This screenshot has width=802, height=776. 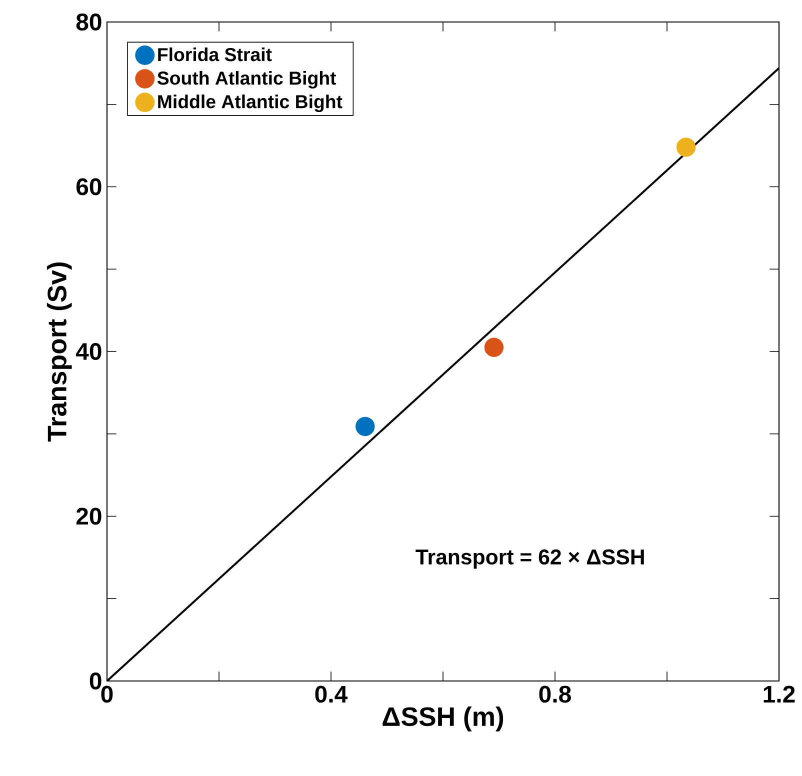 I want to click on x-axis-title: ΔSSH (m), so click(x=443, y=719).